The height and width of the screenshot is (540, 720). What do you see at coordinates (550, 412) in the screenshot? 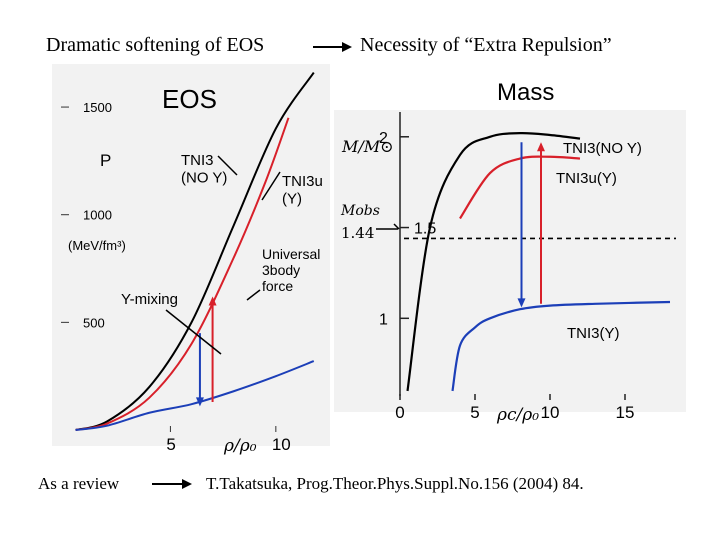
I see `mass-xtick-label: 10` at bounding box center [550, 412].